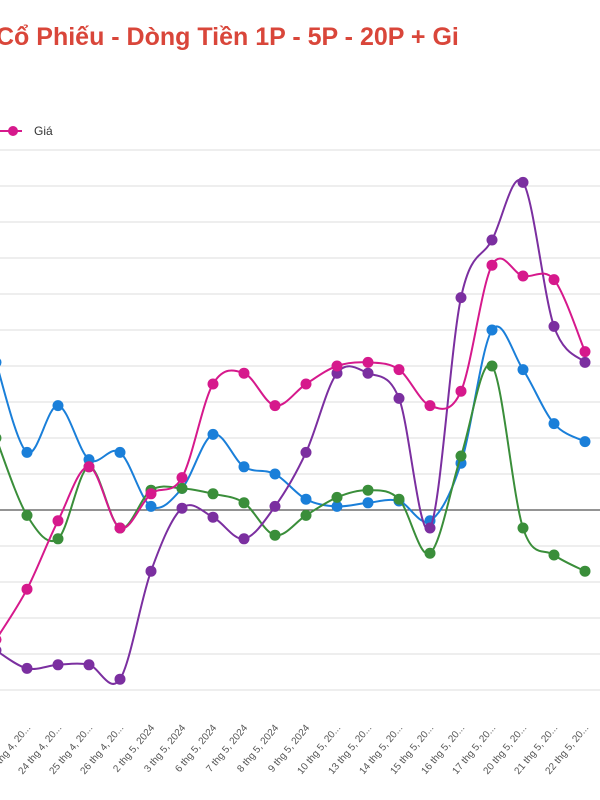 This screenshot has height=800, width=600. I want to click on chart-title: Cổ Phiếu - Dòng Tiền 1P - 5P - 20P + Gi, so click(229, 37).